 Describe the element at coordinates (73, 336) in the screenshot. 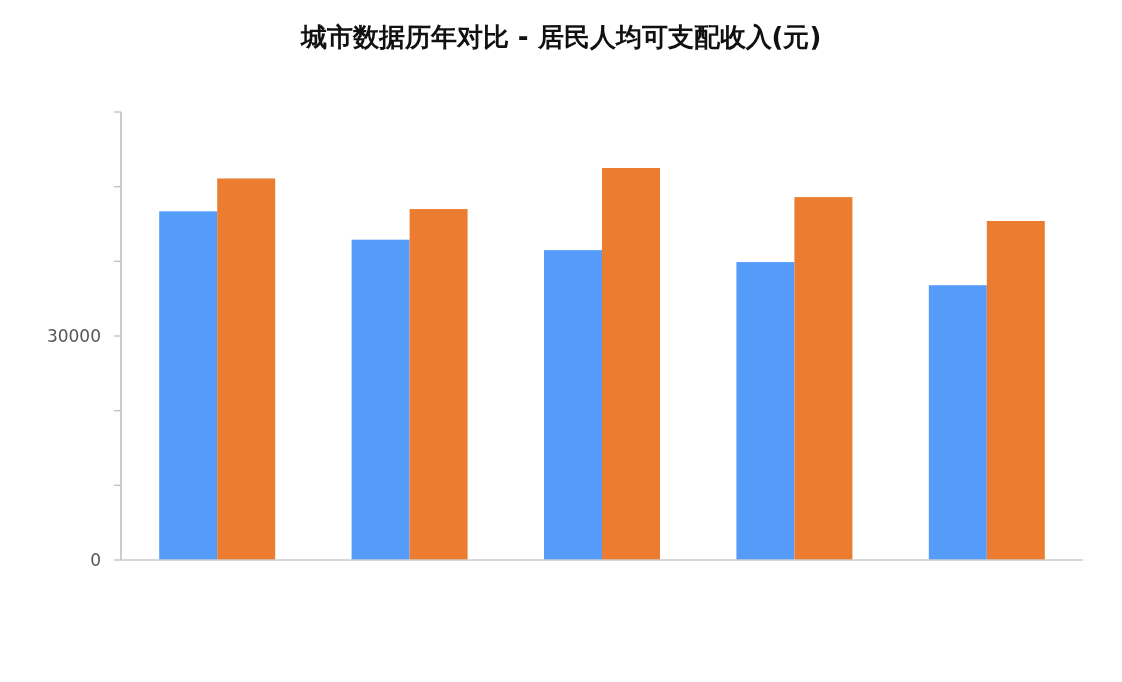

I see `y-tick-label: 30000` at that location.